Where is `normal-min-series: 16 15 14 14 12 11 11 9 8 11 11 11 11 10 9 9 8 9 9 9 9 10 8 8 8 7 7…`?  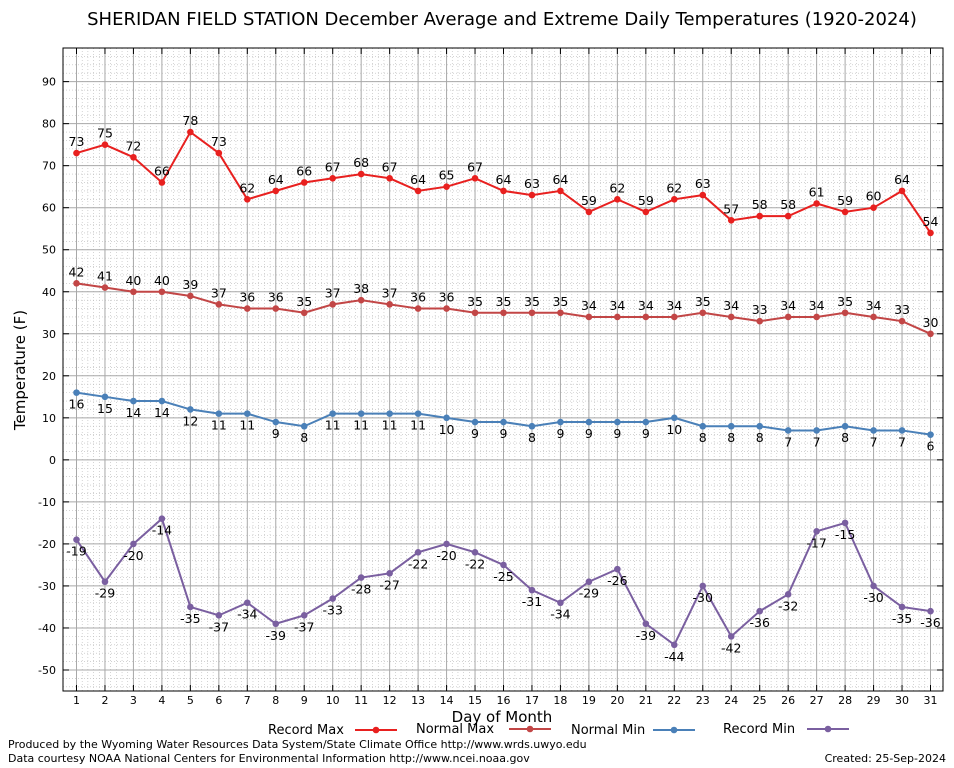
normal-min-series: 16 15 14 14 12 11 11 9 8 11 11 11 11 10 9 9 8 9 9 9 9 10 8 8 8 7 7… is located at coordinates (502, 421).